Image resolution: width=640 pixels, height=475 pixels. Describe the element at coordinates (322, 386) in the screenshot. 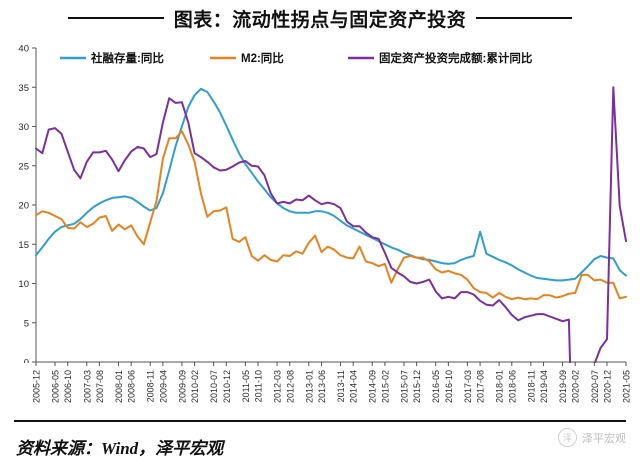

I see `x-tick-label: 2013-06` at that location.